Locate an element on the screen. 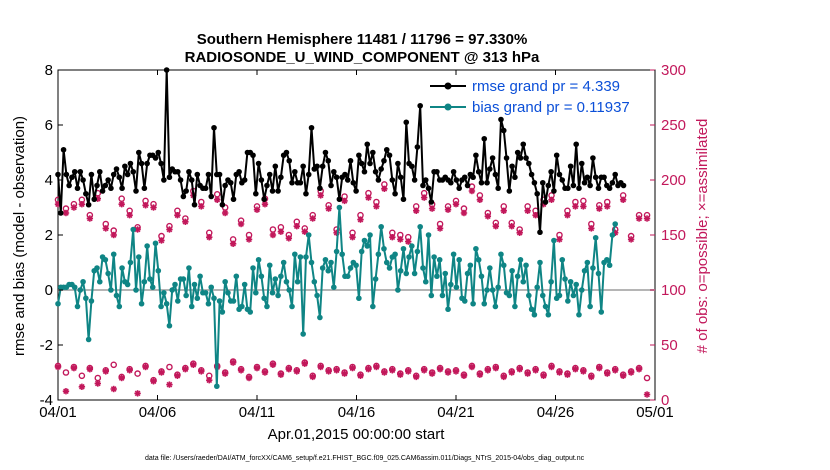 The height and width of the screenshot is (470, 830). left-tick-label: 8 is located at coordinates (49, 70).